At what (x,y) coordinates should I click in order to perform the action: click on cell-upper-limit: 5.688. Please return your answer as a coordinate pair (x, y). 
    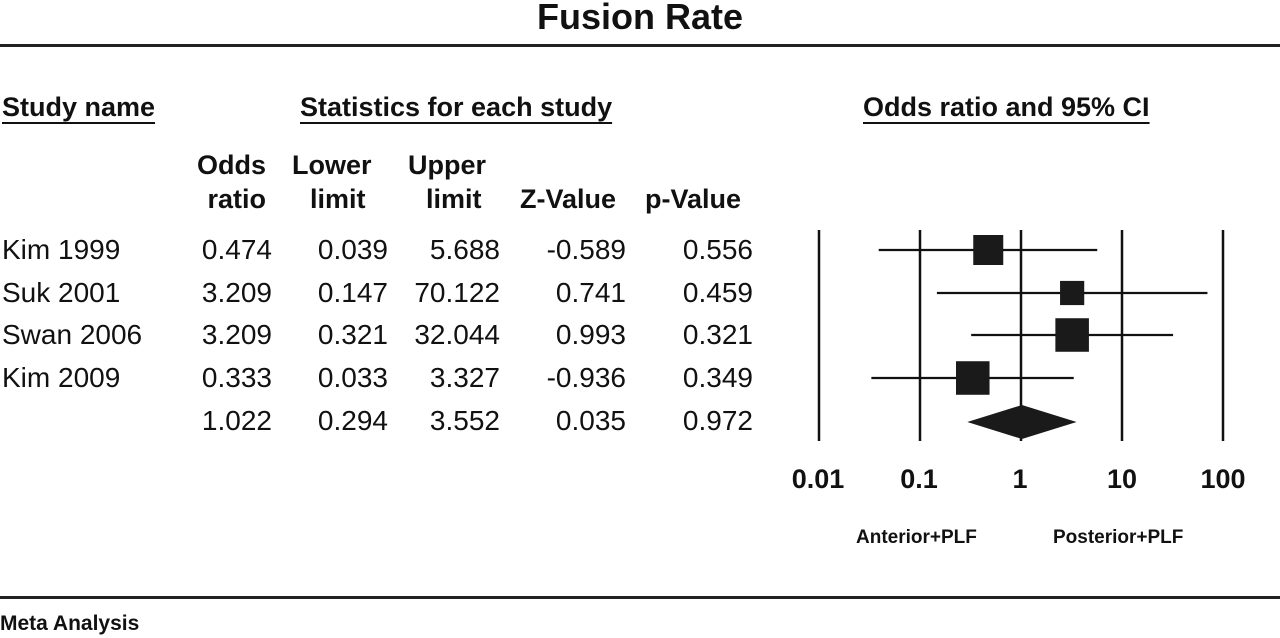
    Looking at the image, I should click on (464, 249).